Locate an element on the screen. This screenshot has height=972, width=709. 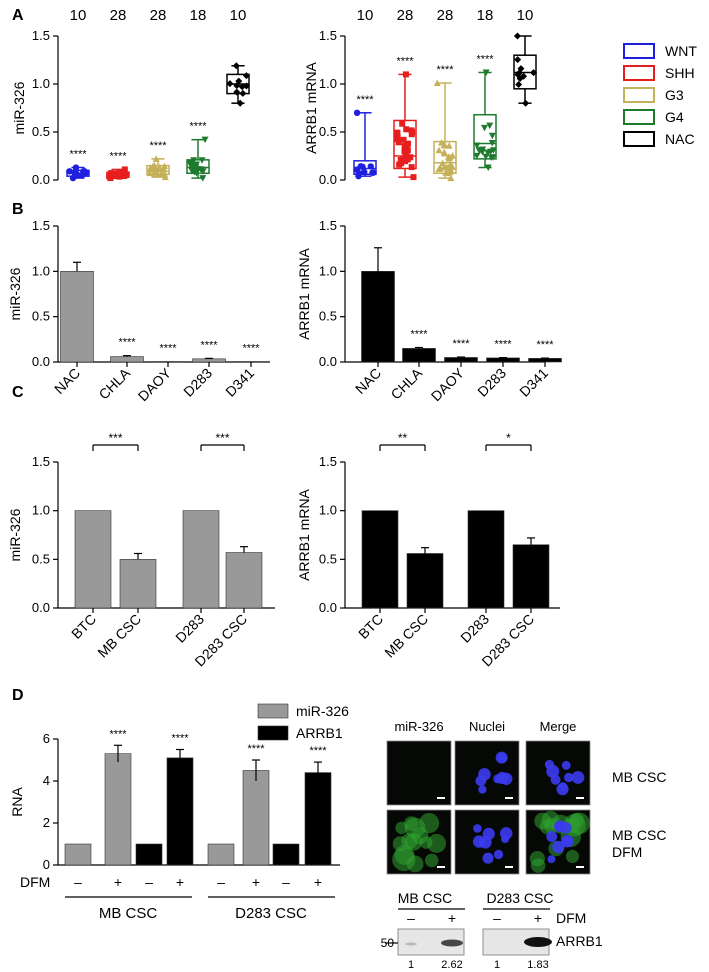
significance-stars: * is located at coordinates (508, 438).